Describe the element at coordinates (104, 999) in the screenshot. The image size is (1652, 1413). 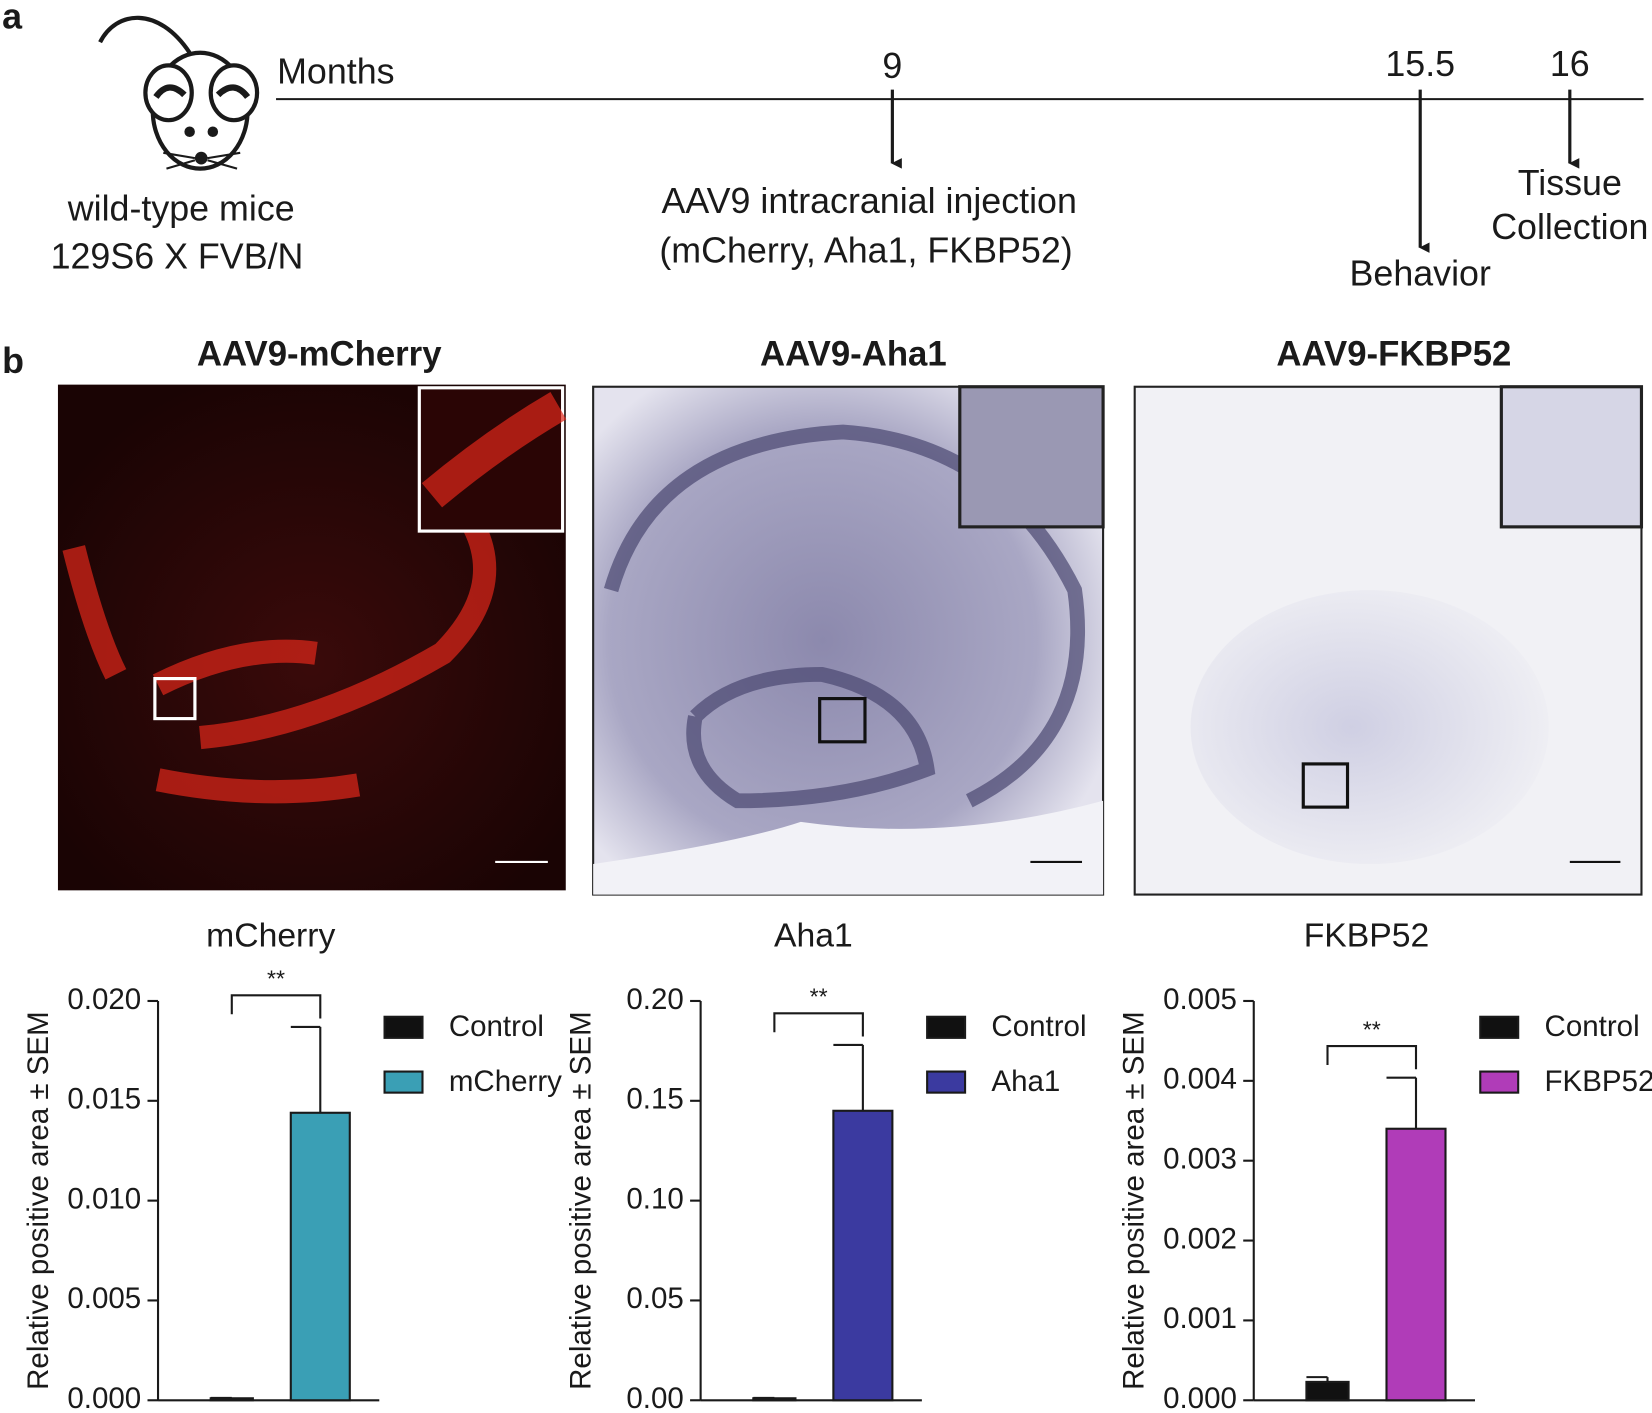
I see `y-tick-label: 0.020` at that location.